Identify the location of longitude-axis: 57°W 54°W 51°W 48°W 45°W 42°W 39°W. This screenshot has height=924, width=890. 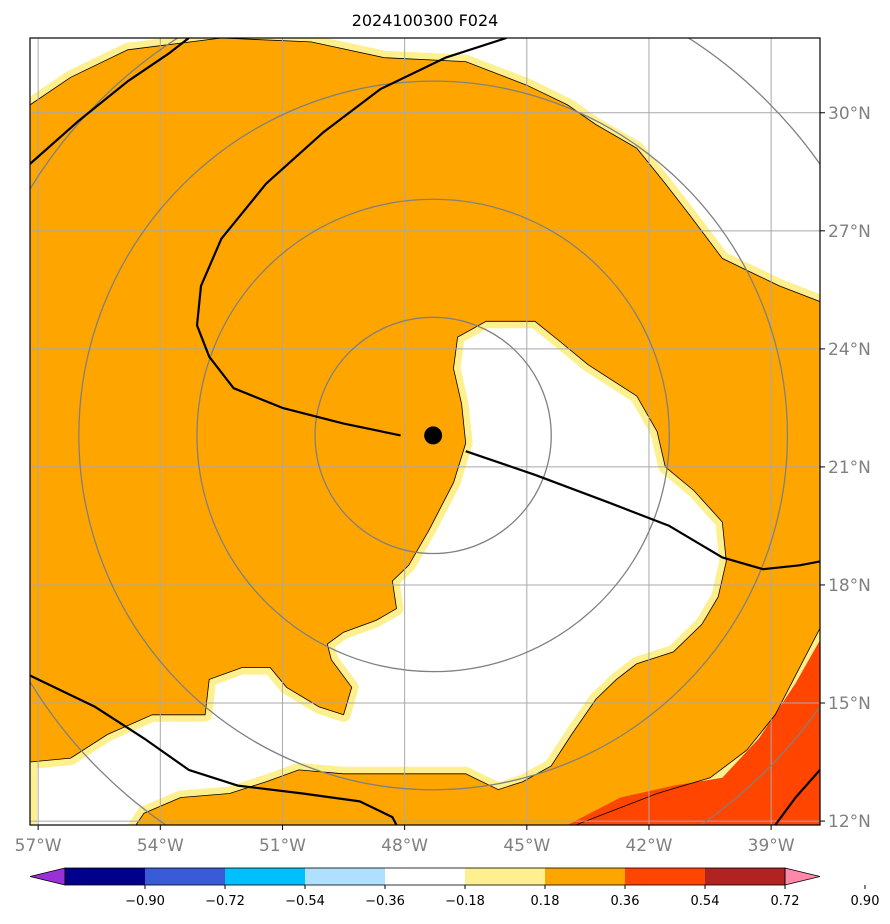
(405, 840).